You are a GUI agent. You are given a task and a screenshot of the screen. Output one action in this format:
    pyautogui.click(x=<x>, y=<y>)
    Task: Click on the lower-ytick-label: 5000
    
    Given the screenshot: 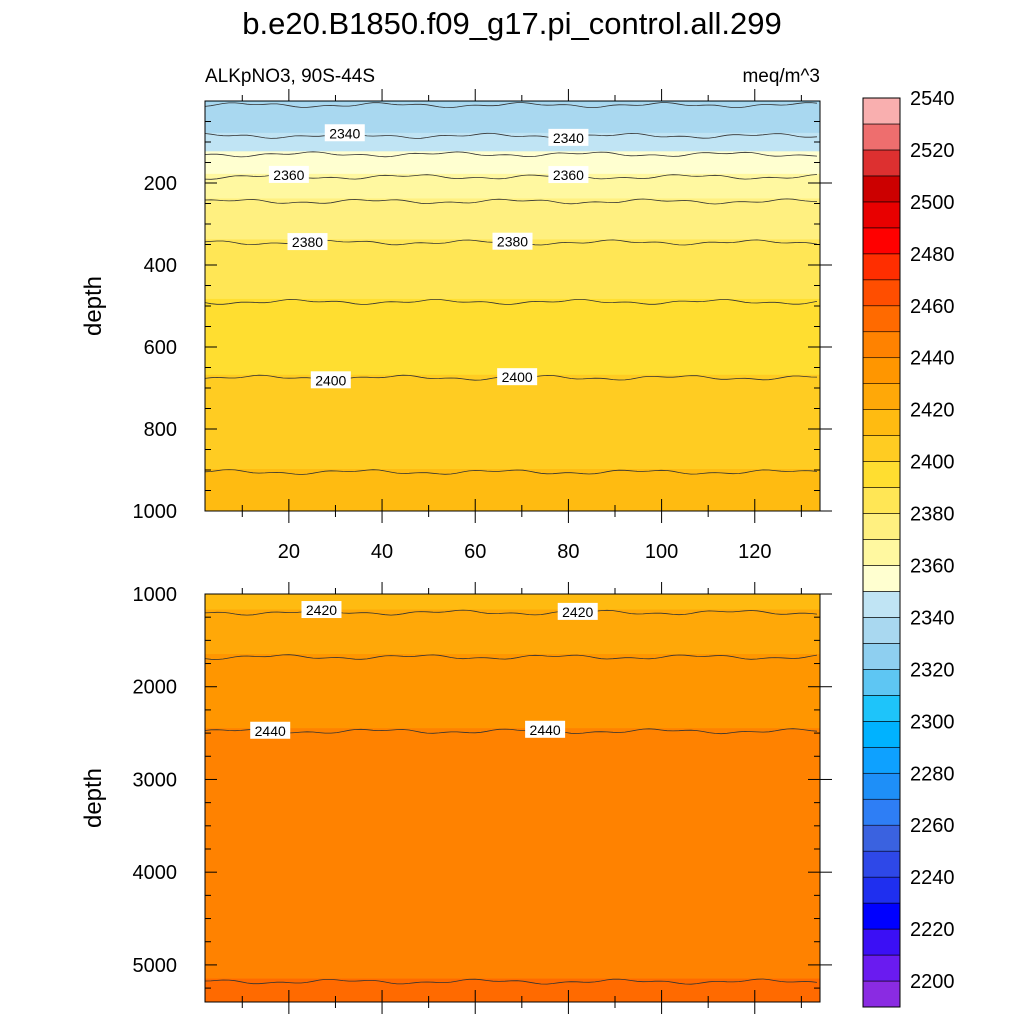 What is the action you would take?
    pyautogui.click(x=155, y=966)
    